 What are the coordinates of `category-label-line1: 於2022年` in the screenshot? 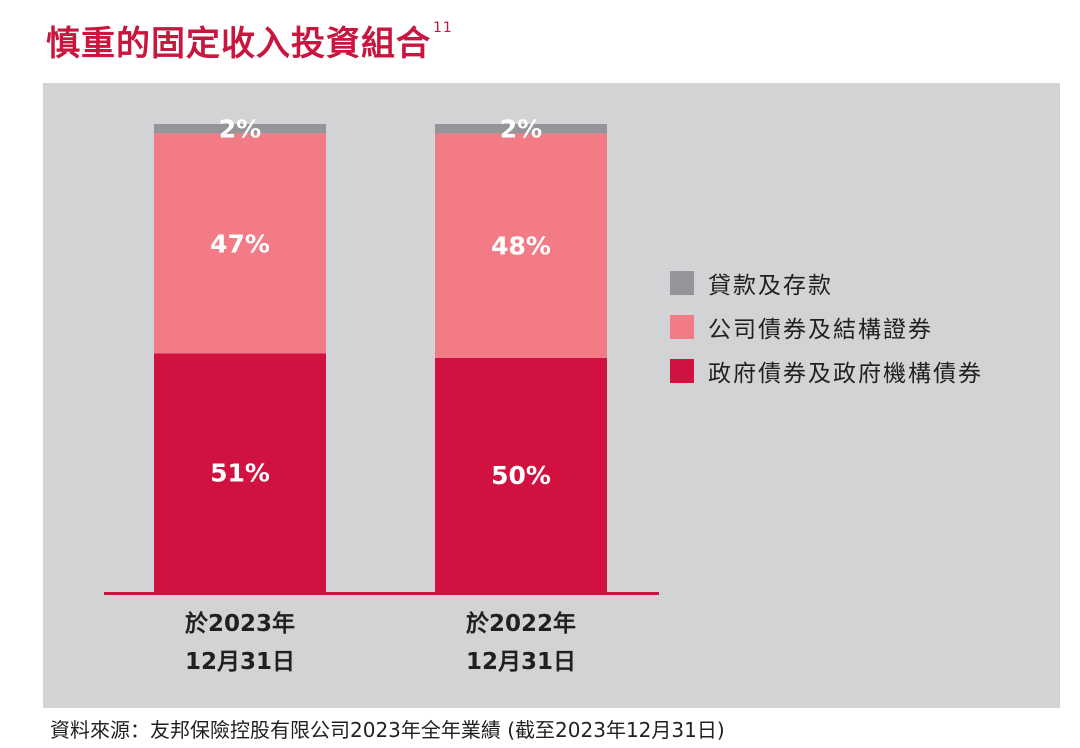 It's located at (520, 624).